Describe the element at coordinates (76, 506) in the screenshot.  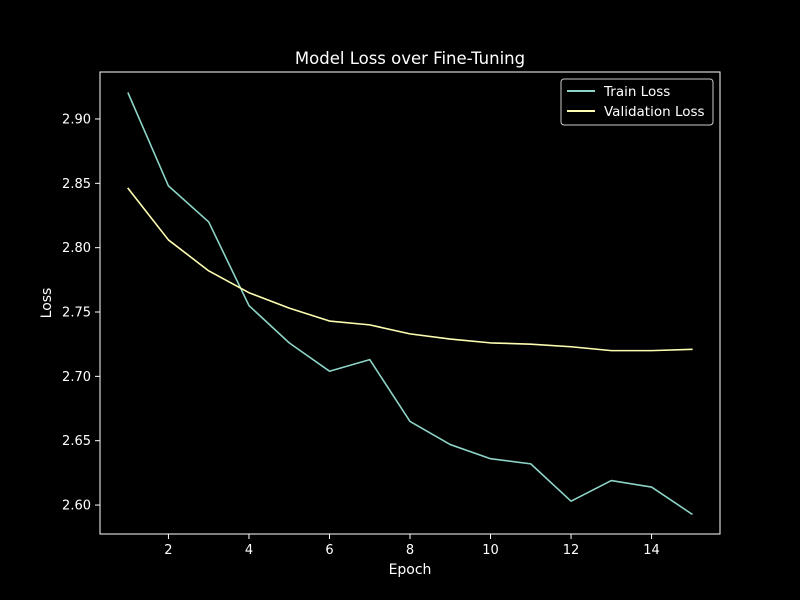
I see `y-tick-label: 2.60` at that location.